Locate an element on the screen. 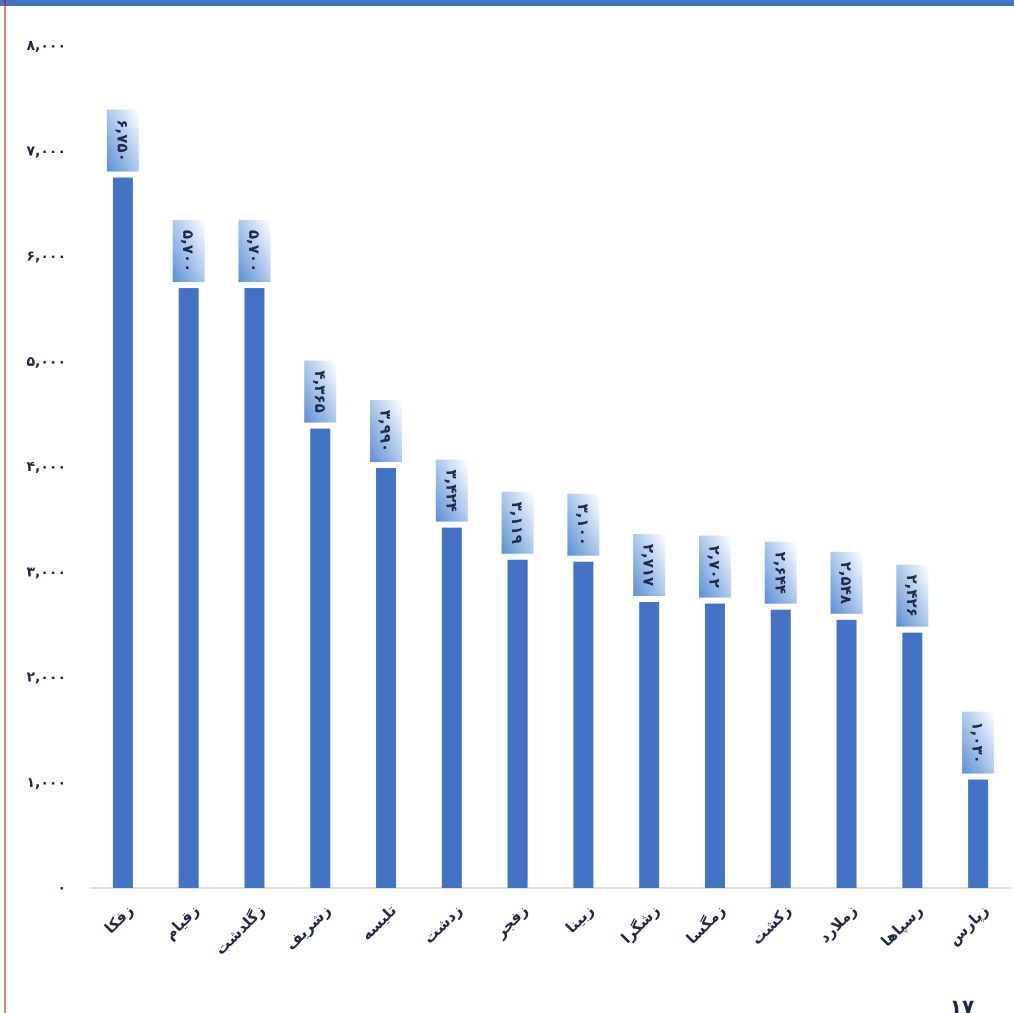  x-tick-label: زفجر is located at coordinates (511, 921).